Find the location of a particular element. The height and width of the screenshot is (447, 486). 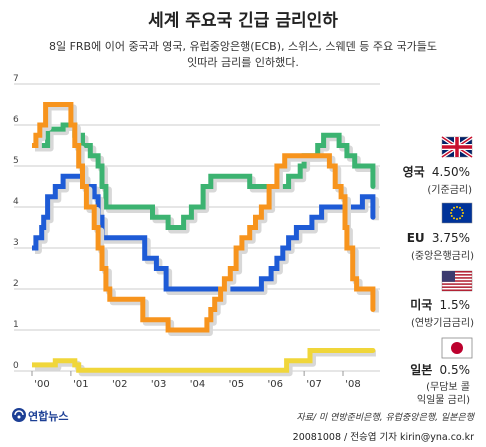

y-tick-label-7: 7 is located at coordinates (16, 79).